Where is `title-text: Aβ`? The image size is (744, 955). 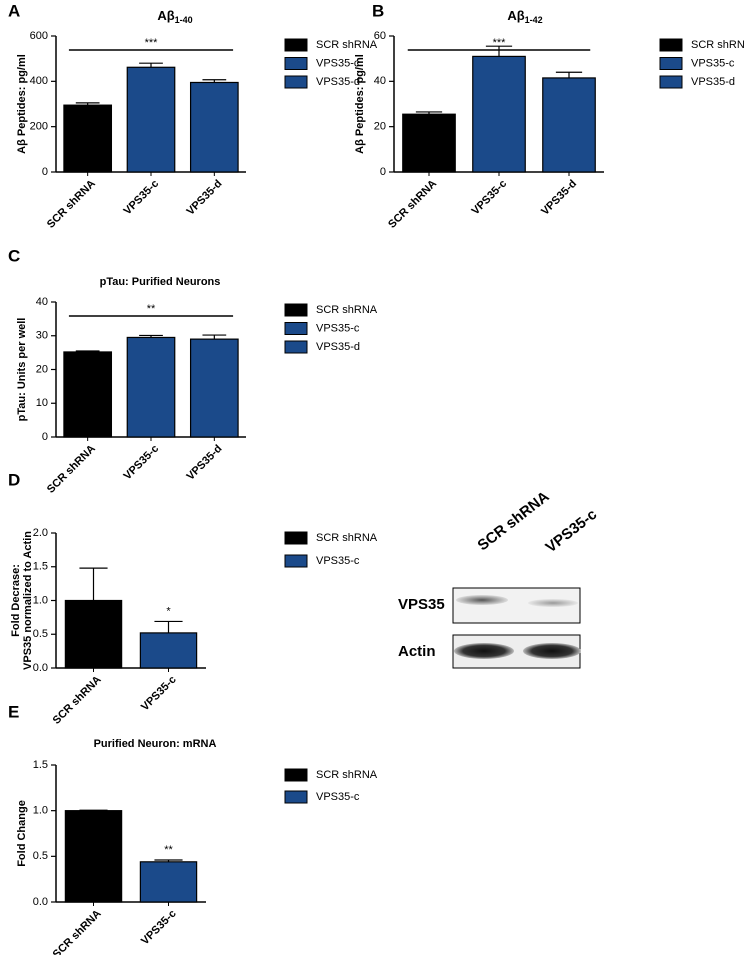 title-text: Aβ is located at coordinates (165, 15).